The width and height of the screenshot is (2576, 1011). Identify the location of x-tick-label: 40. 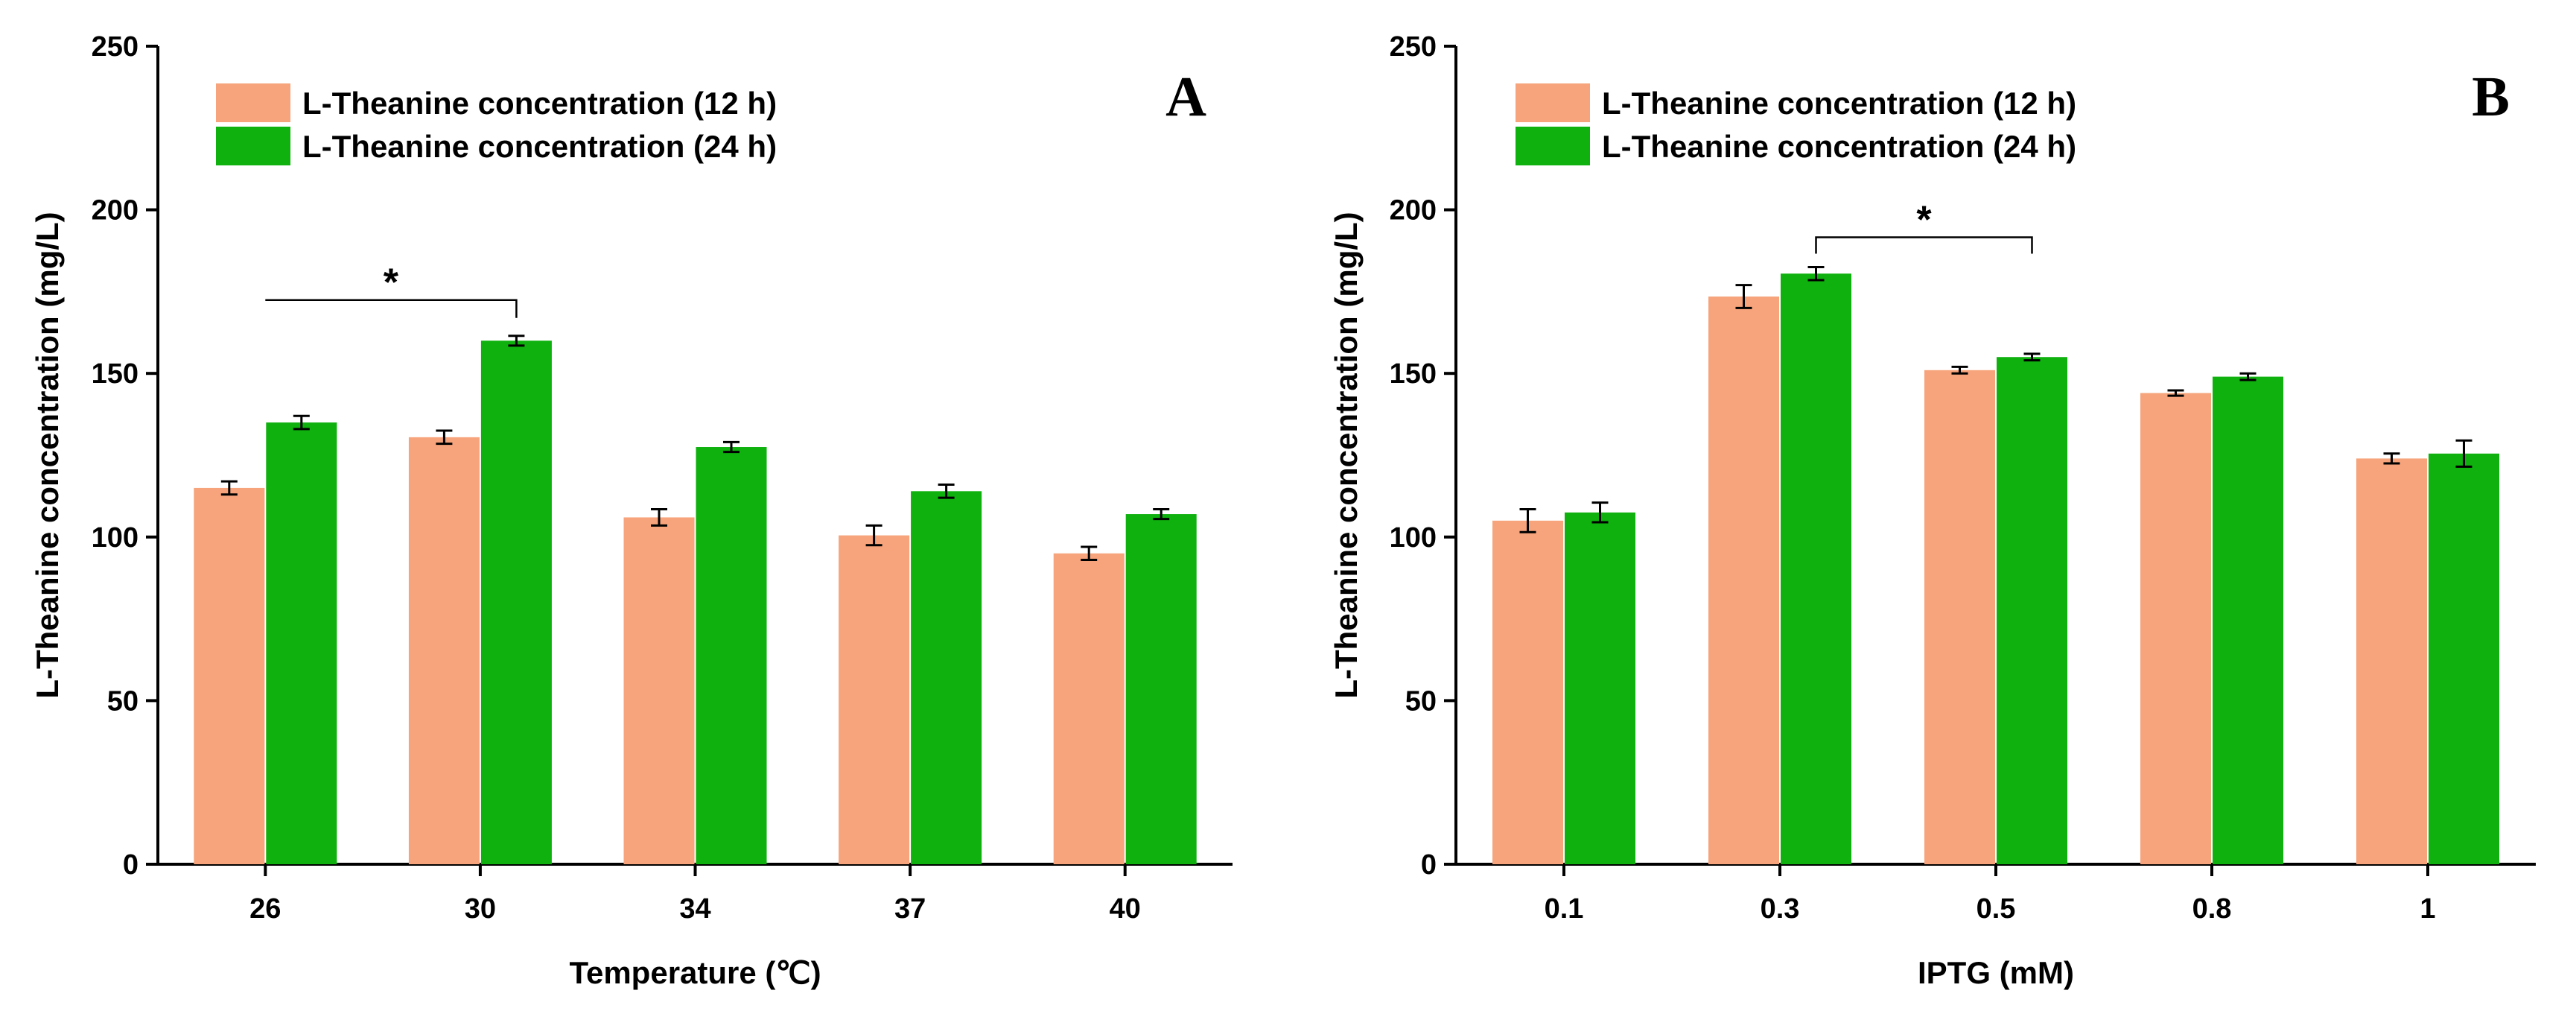
(1125, 909).